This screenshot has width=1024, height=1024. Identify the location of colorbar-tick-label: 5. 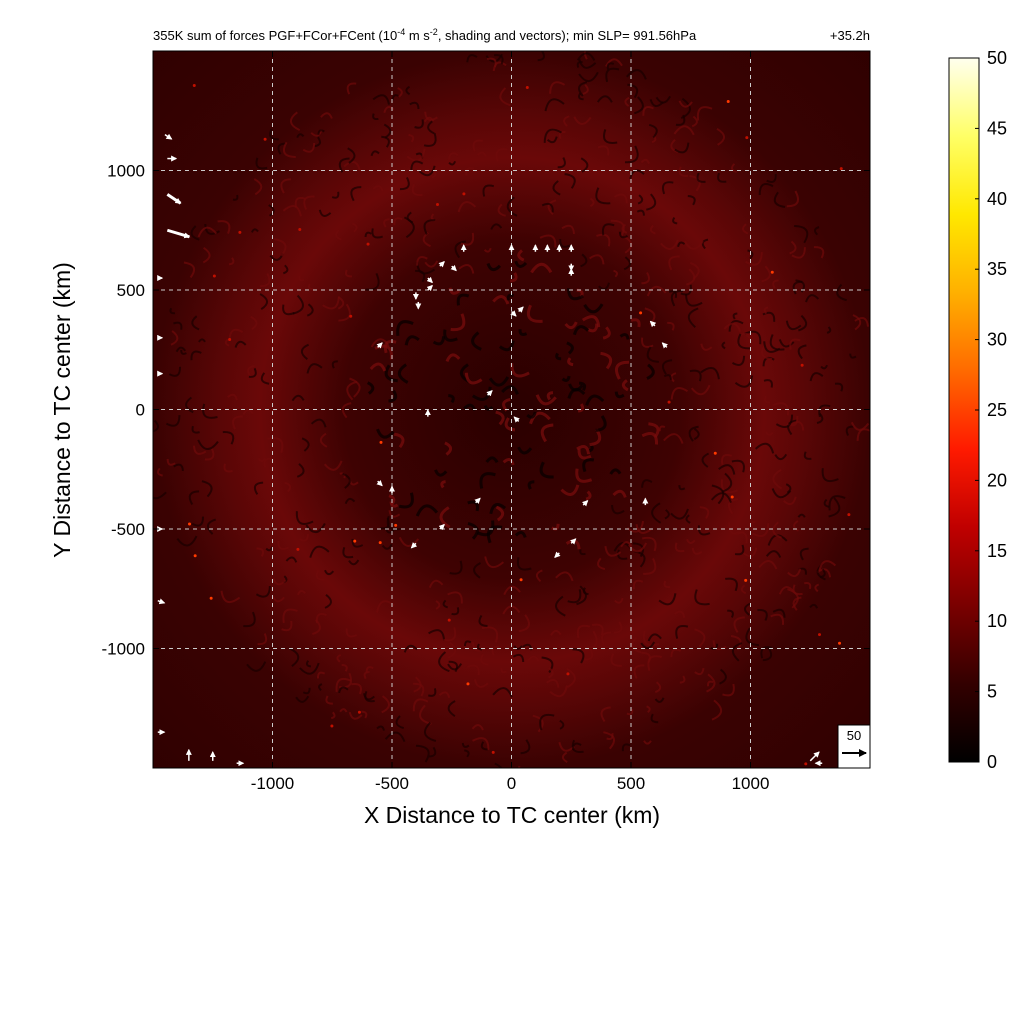
(992, 692).